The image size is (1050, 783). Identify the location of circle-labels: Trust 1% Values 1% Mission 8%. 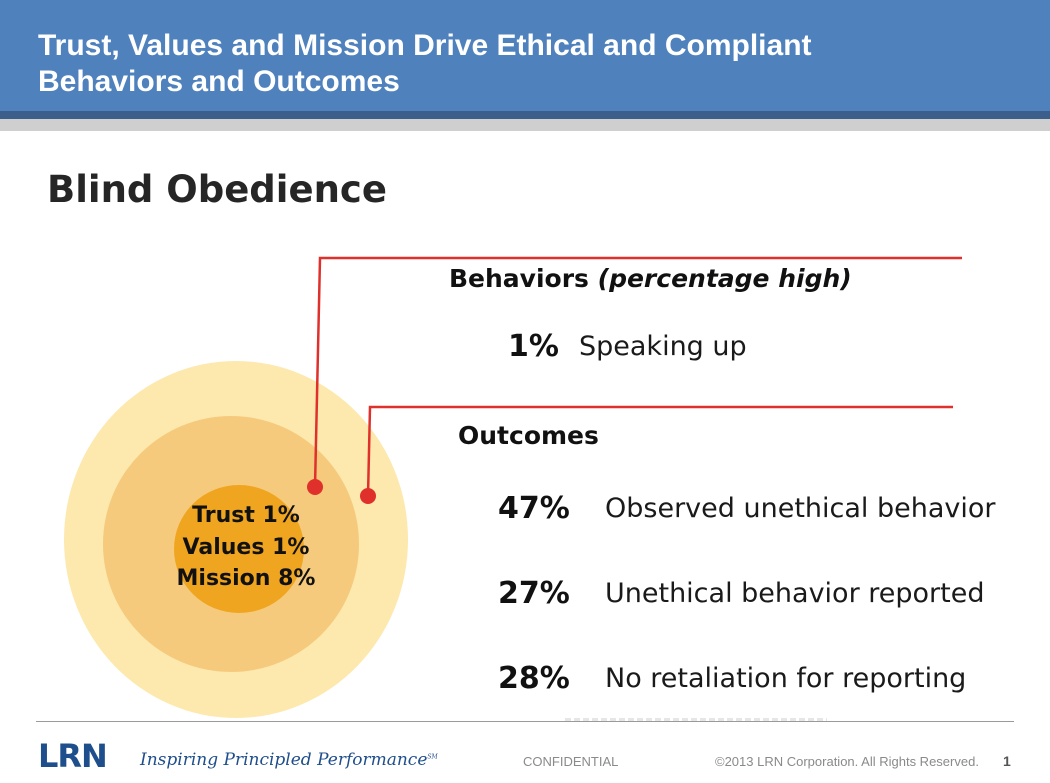
(246, 547).